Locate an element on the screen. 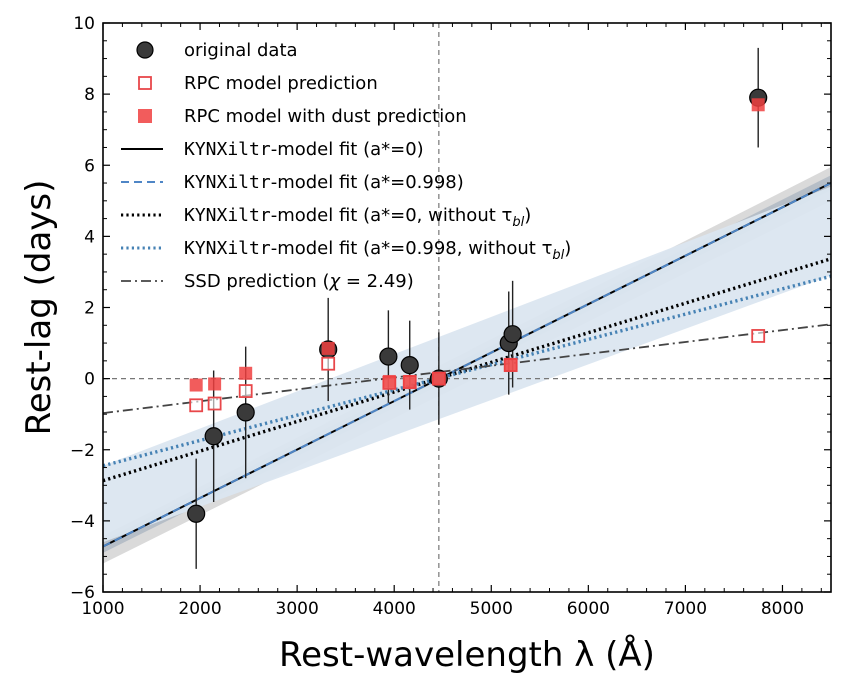 This screenshot has width=847, height=689. x-tick-label: 5000 is located at coordinates (491, 609).